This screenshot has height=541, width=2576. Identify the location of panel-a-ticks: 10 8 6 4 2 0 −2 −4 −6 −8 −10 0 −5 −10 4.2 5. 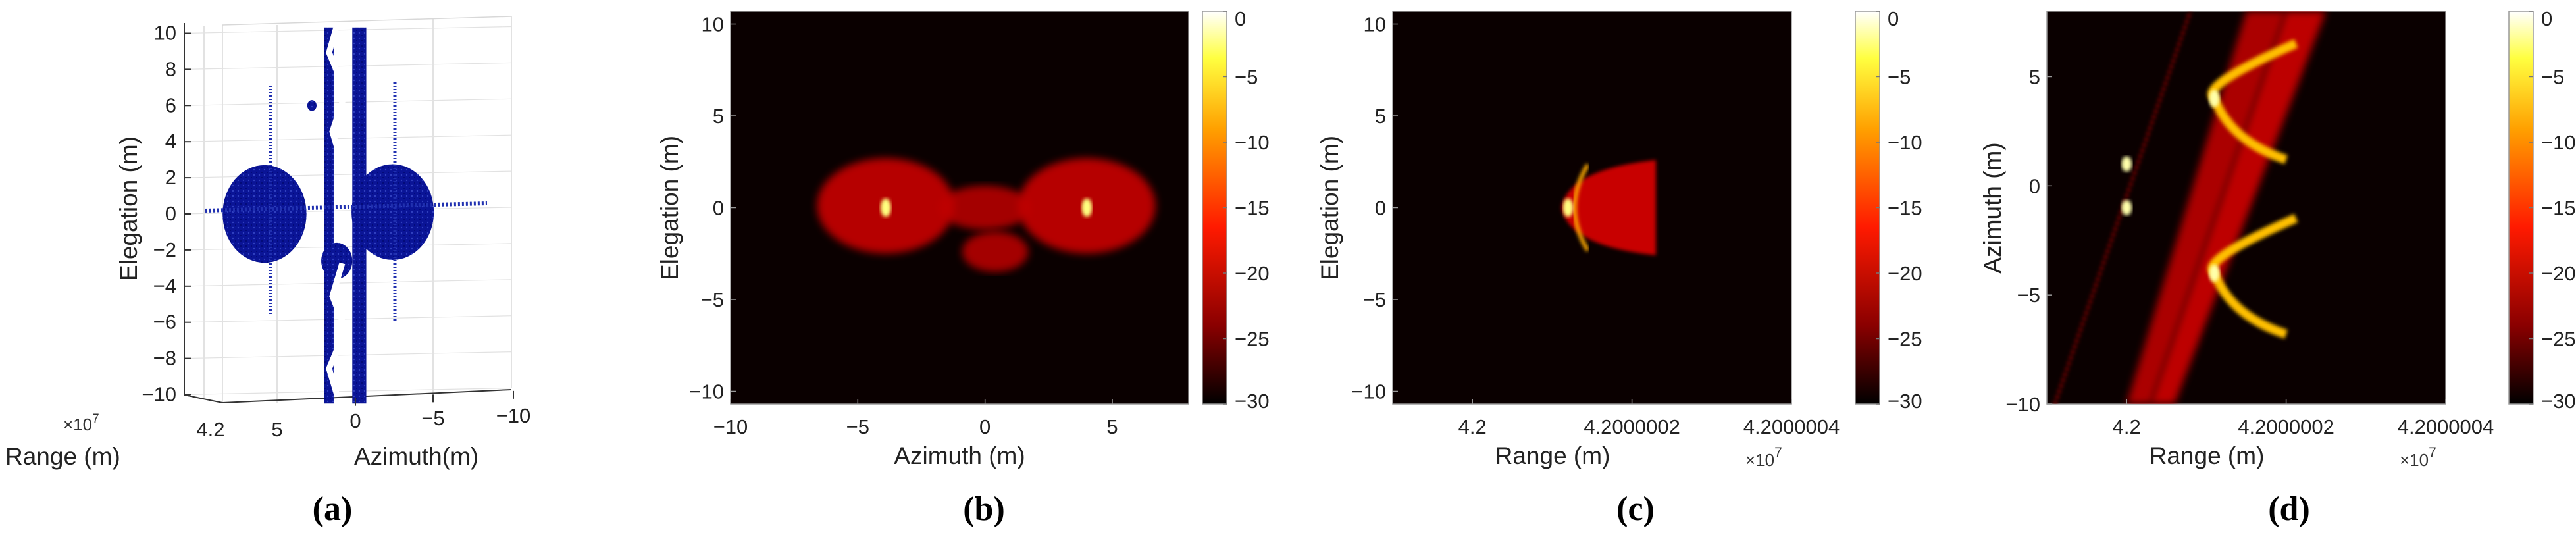
(336, 232).